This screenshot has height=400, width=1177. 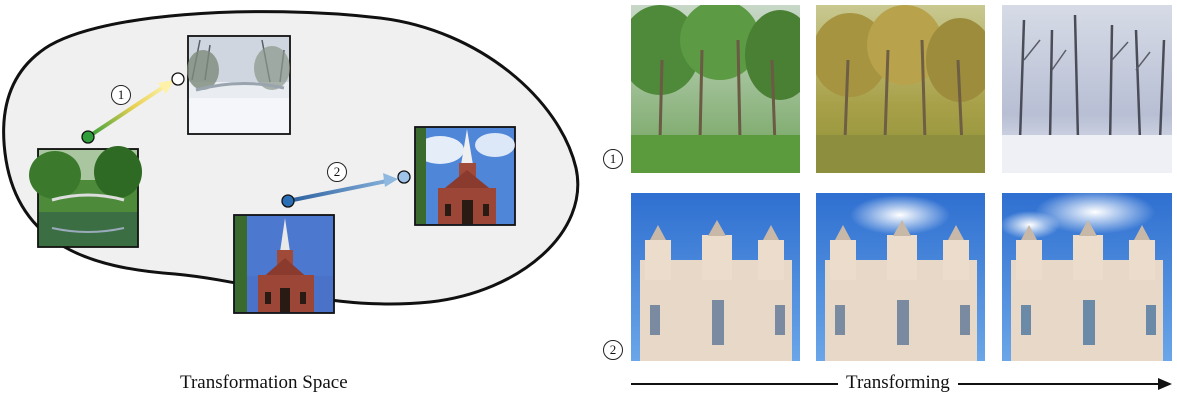 I want to click on cathedral-frame-1-image, so click(x=715, y=277).